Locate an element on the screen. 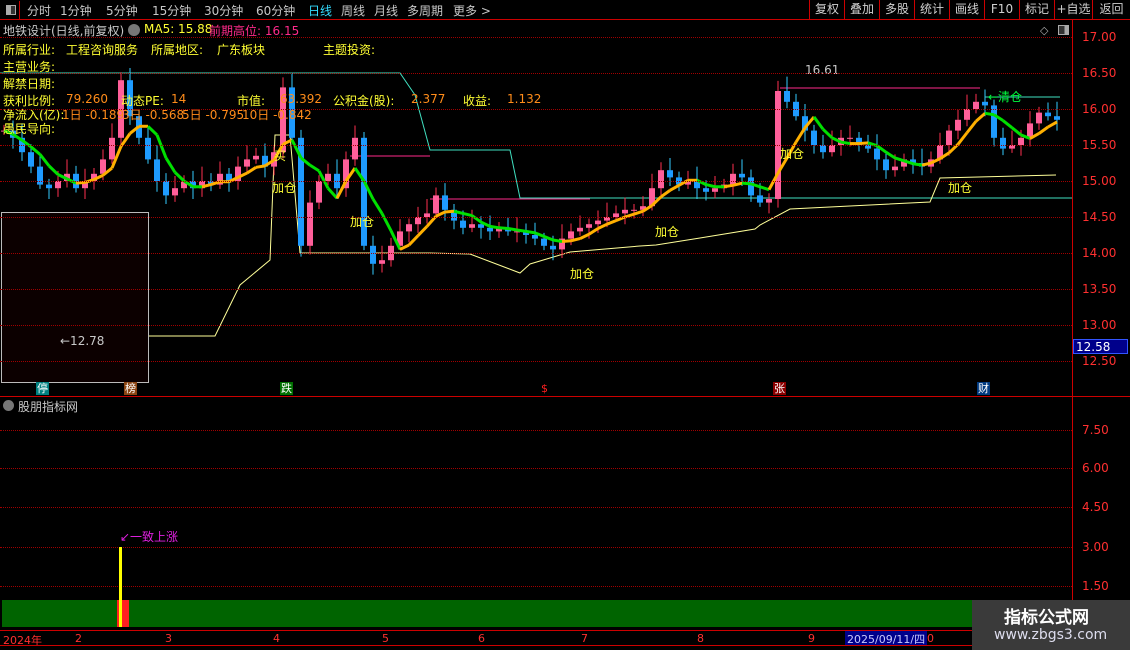 The image size is (1130, 650). indicator-menu-icon is located at coordinates (8, 405).